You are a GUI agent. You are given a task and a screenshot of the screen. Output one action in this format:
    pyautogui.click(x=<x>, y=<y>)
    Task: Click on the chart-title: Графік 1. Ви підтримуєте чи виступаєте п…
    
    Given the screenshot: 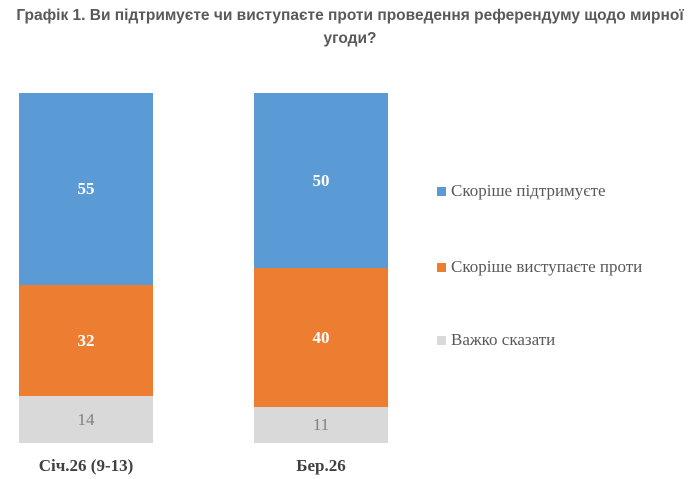 What is the action you would take?
    pyautogui.click(x=350, y=27)
    